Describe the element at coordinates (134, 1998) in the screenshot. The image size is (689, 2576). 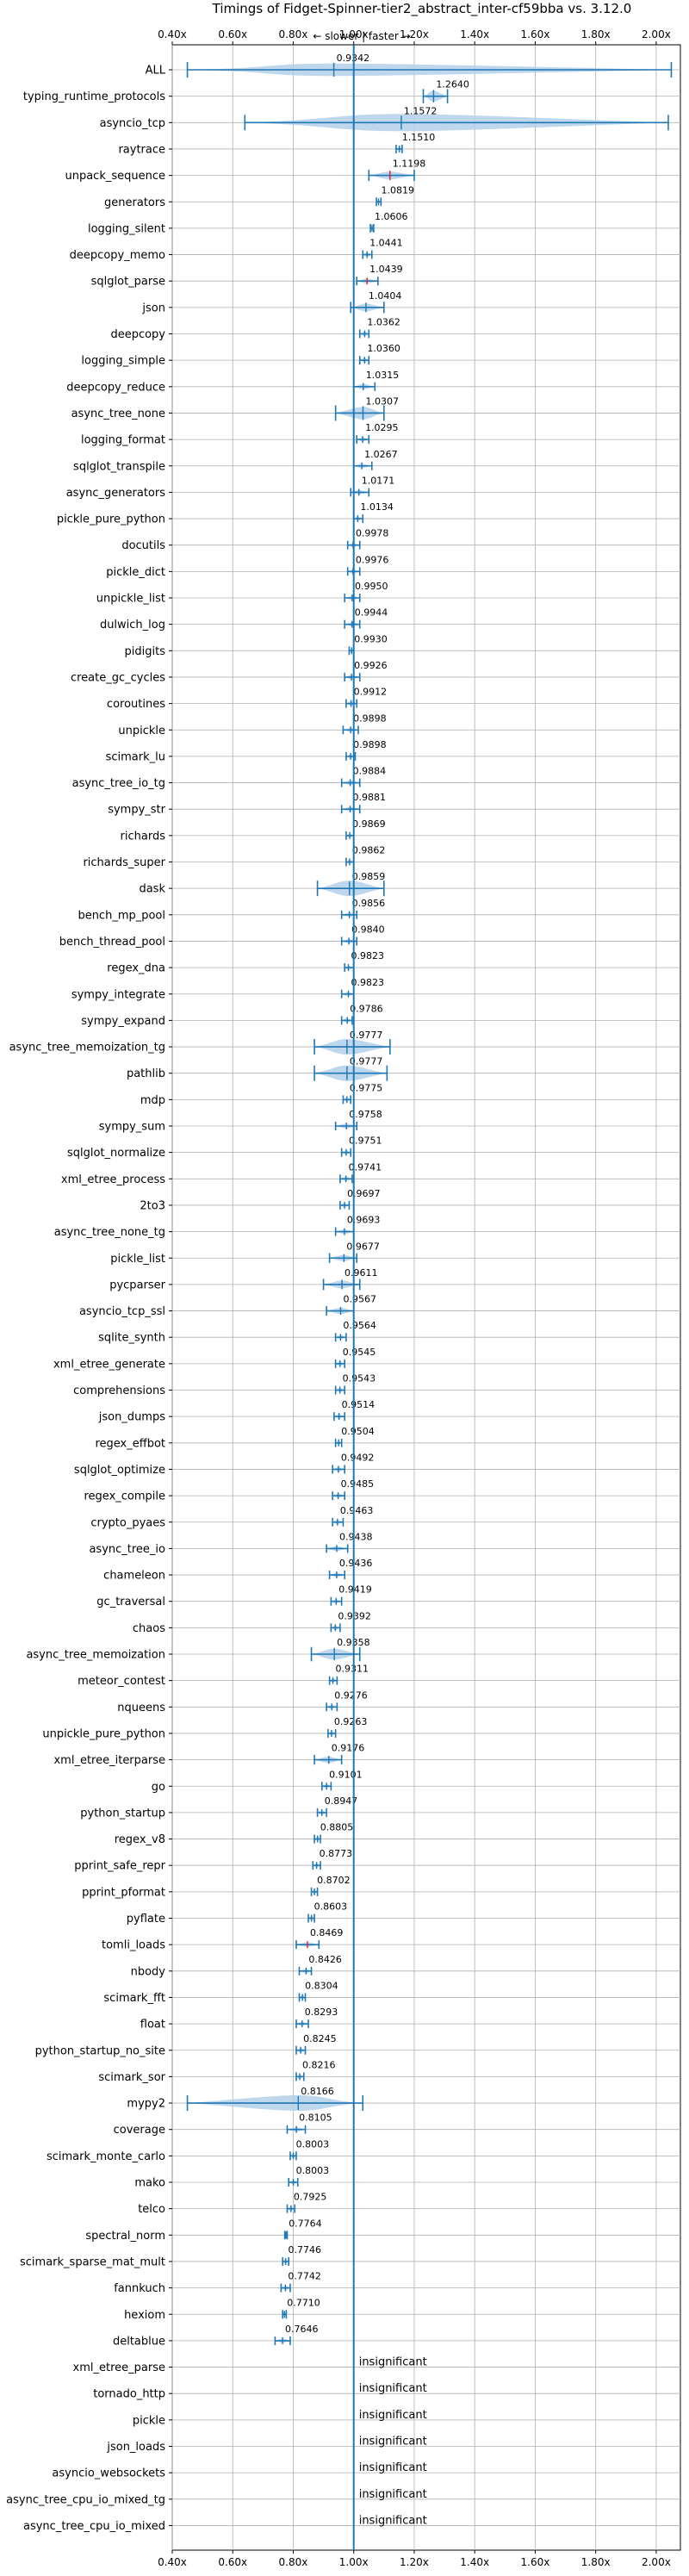
I see `benchmark-label: scimark_fft` at that location.